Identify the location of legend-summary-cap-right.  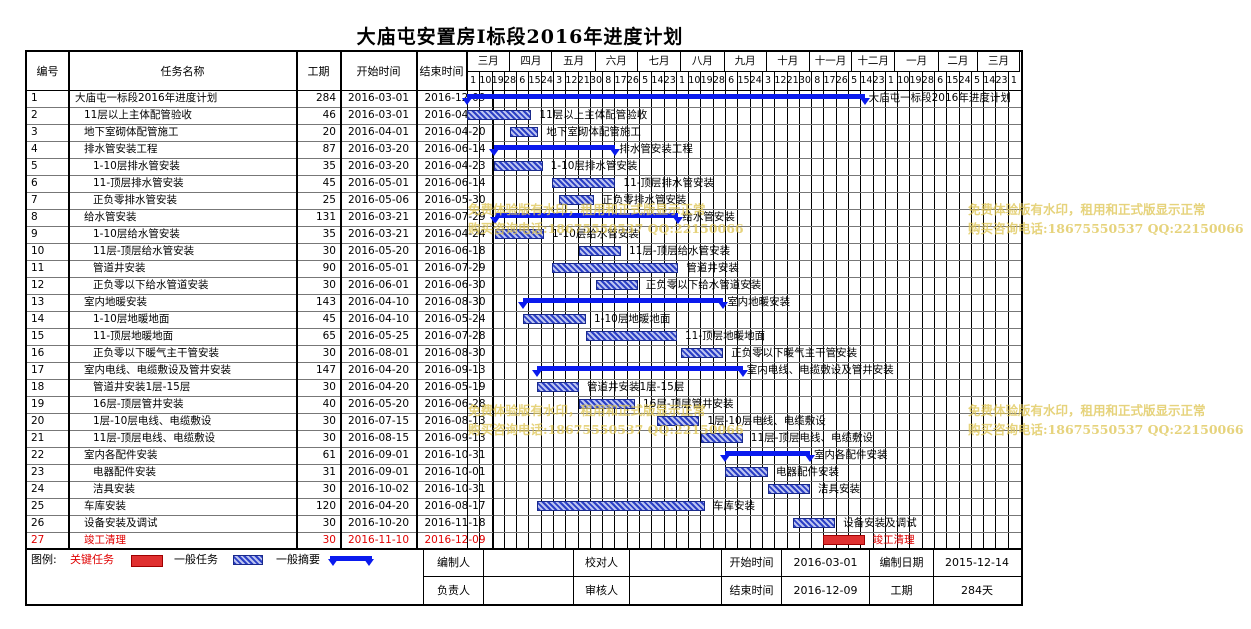
(369, 562).